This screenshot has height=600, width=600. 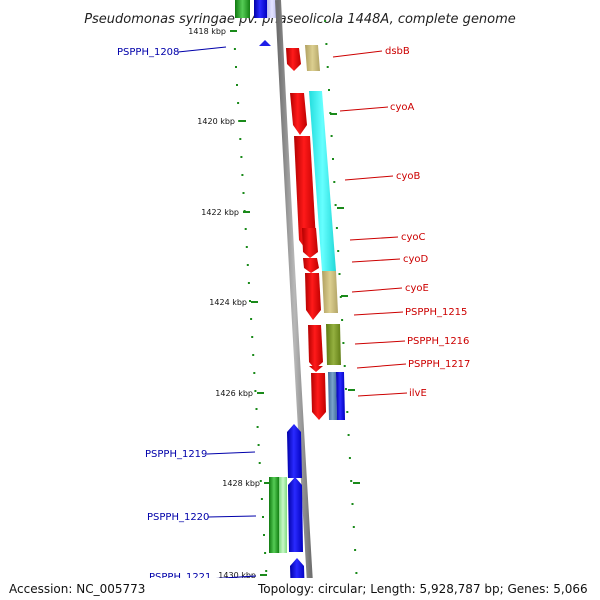 What do you see at coordinates (417, 288) in the screenshot?
I see `gene-label: cyoE` at bounding box center [417, 288].